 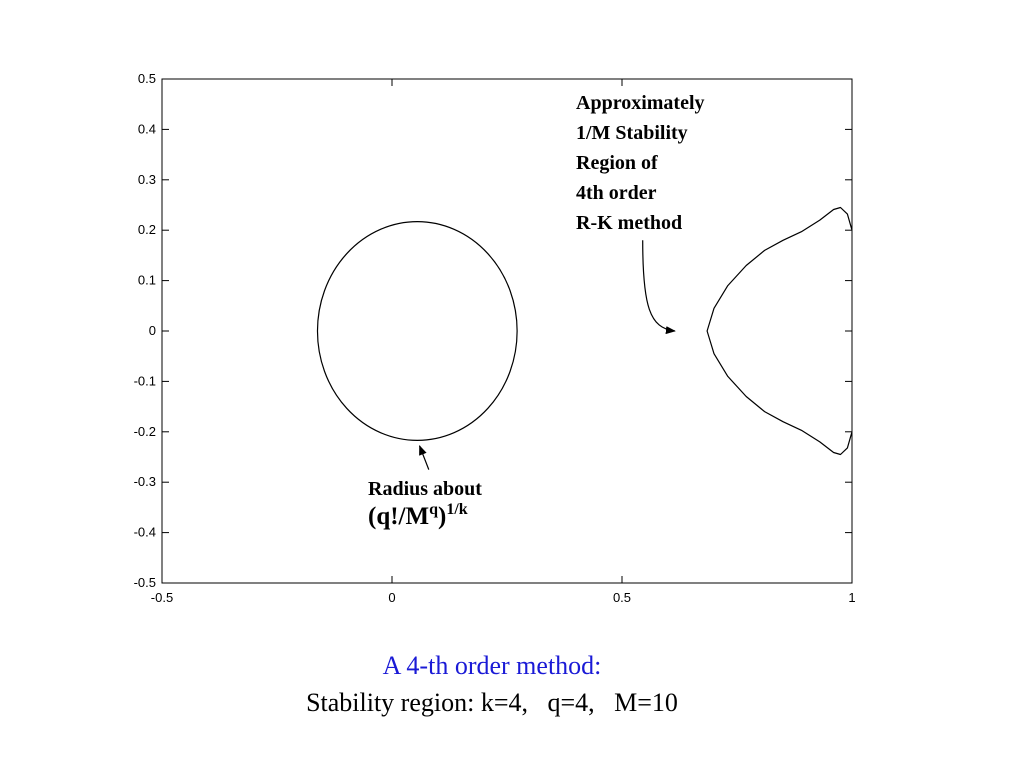 I want to click on caption-title: A 4-th order method:, so click(x=492, y=665).